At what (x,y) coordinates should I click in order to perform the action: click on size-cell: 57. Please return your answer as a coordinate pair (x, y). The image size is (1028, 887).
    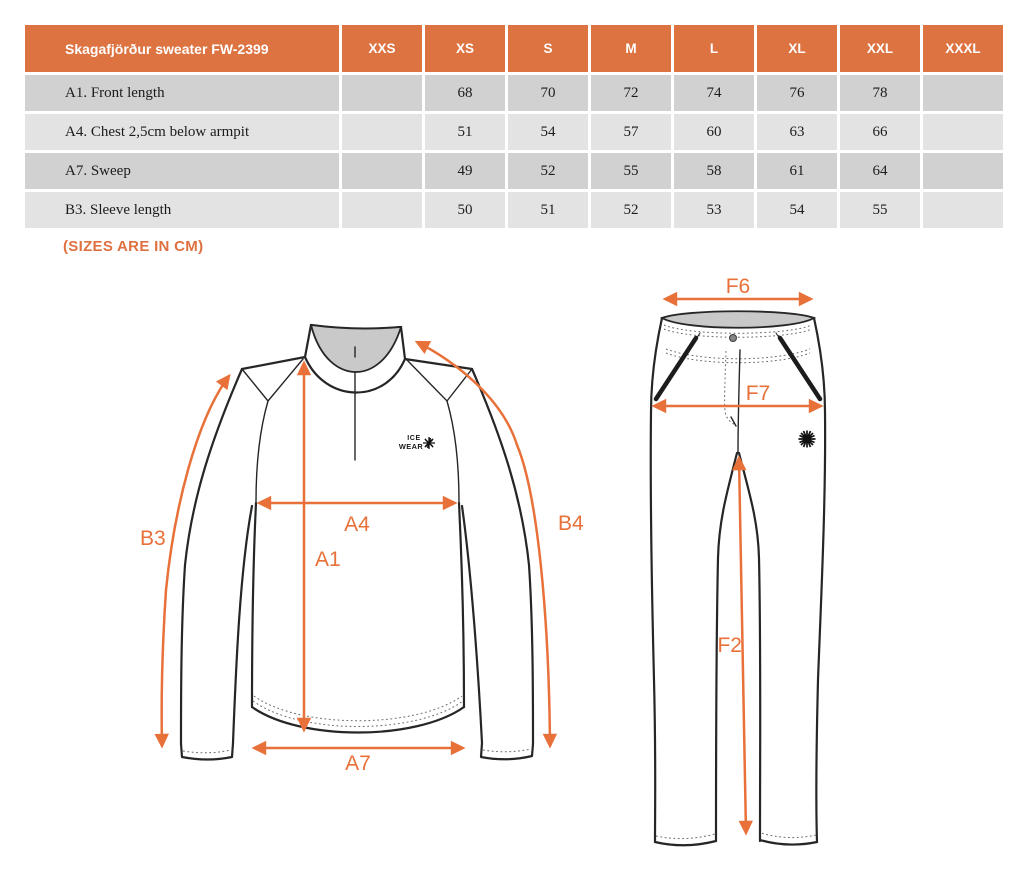
    Looking at the image, I should click on (631, 132).